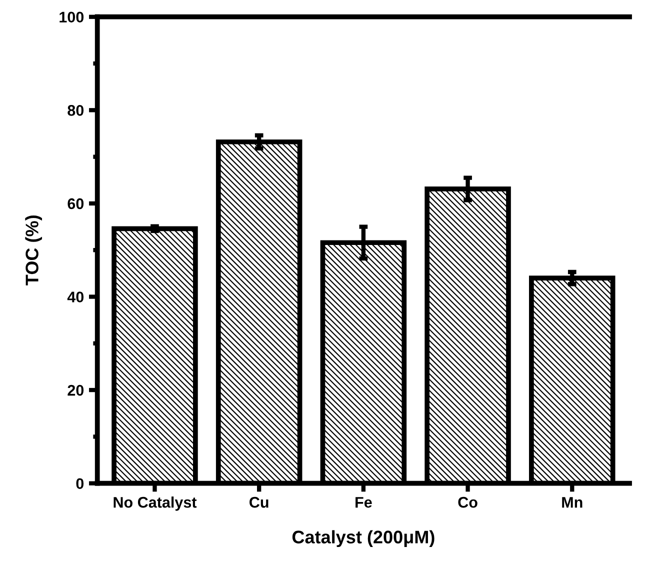 The height and width of the screenshot is (562, 649). I want to click on x-tick-label: No Catalyst, so click(155, 503).